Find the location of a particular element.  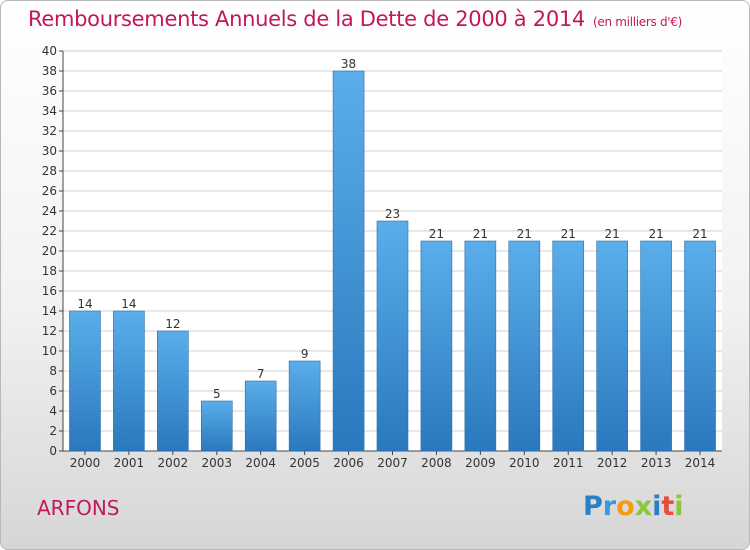

x-tick-label-2002: 2002 is located at coordinates (173, 463).